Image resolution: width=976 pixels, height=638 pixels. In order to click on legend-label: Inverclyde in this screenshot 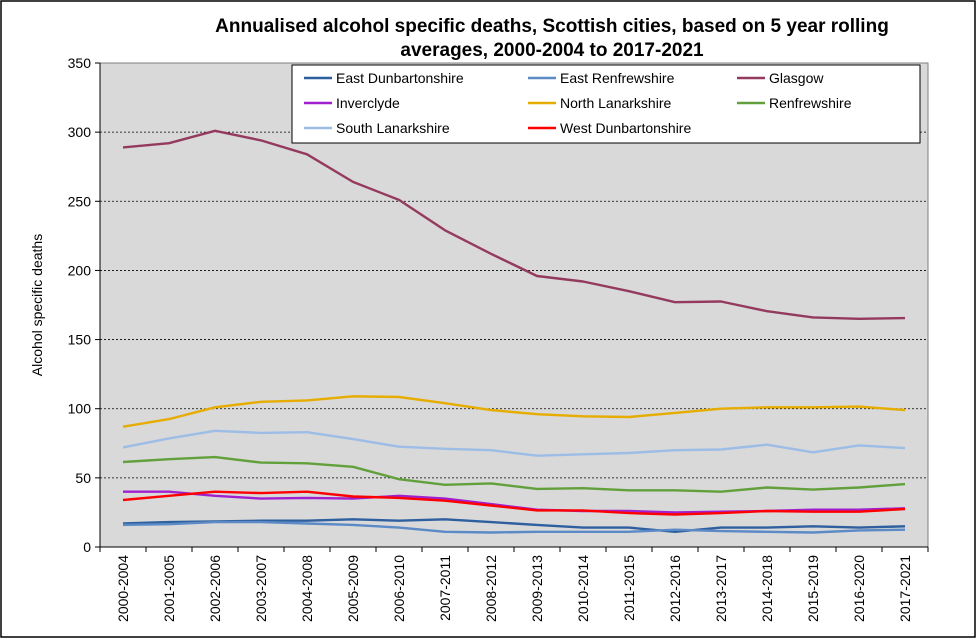, I will do `click(368, 103)`.